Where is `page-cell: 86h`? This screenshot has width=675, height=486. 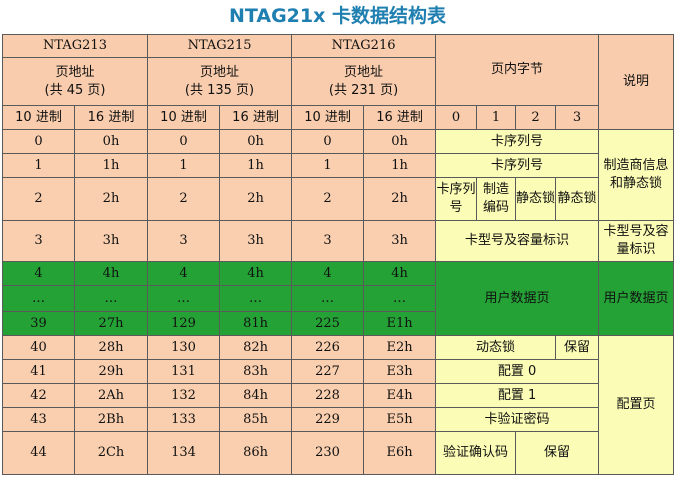 page-cell: 86h is located at coordinates (256, 453).